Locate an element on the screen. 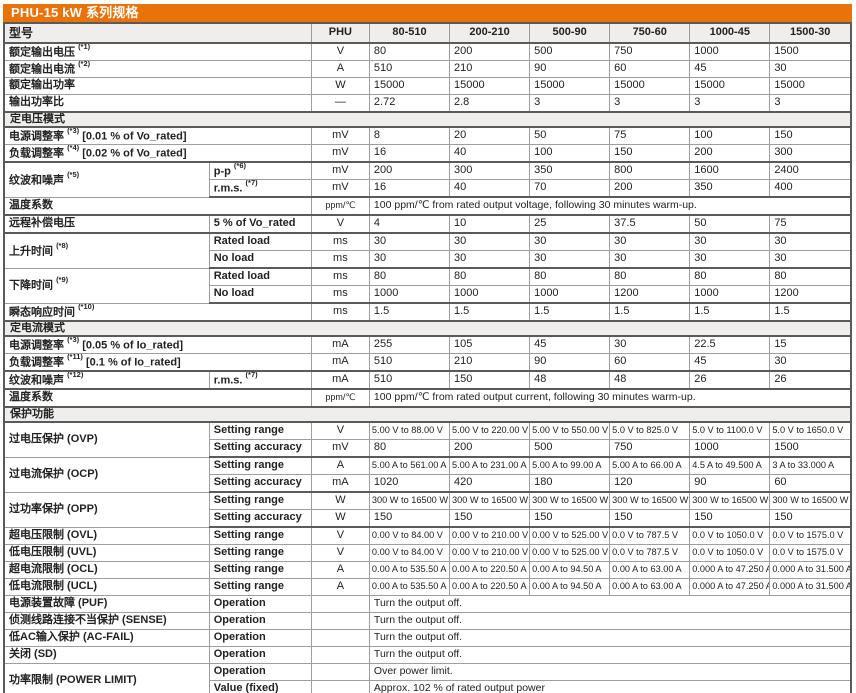  value-cell: 0.000 A to 47.250 A is located at coordinates (729, 570).